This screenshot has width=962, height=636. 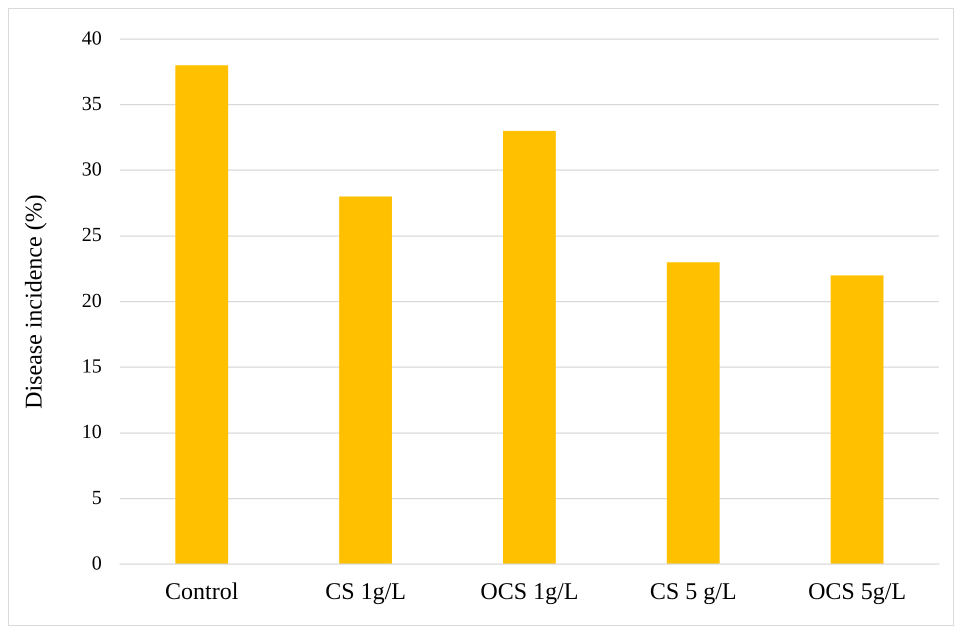 I want to click on y-tick-label: 40, so click(x=92, y=38).